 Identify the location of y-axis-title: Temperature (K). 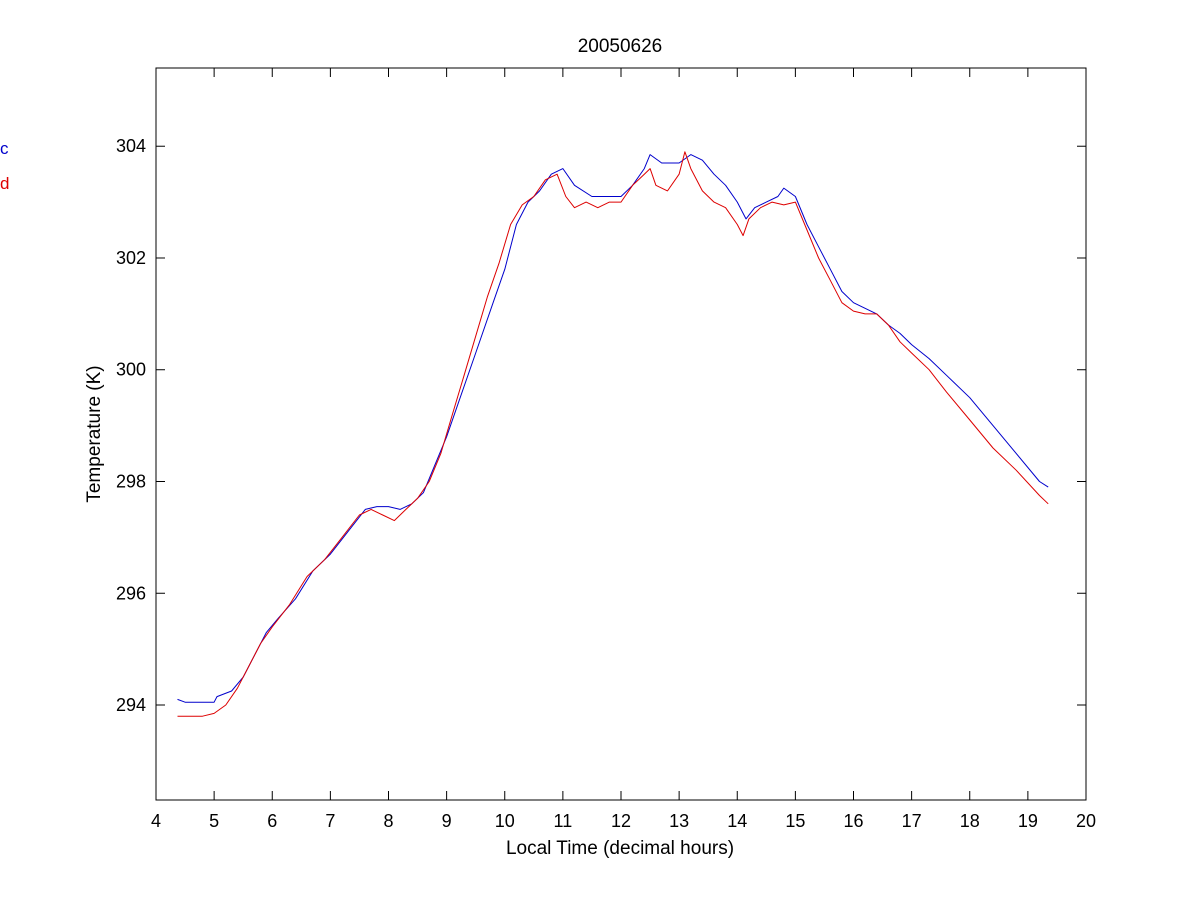
(94, 433).